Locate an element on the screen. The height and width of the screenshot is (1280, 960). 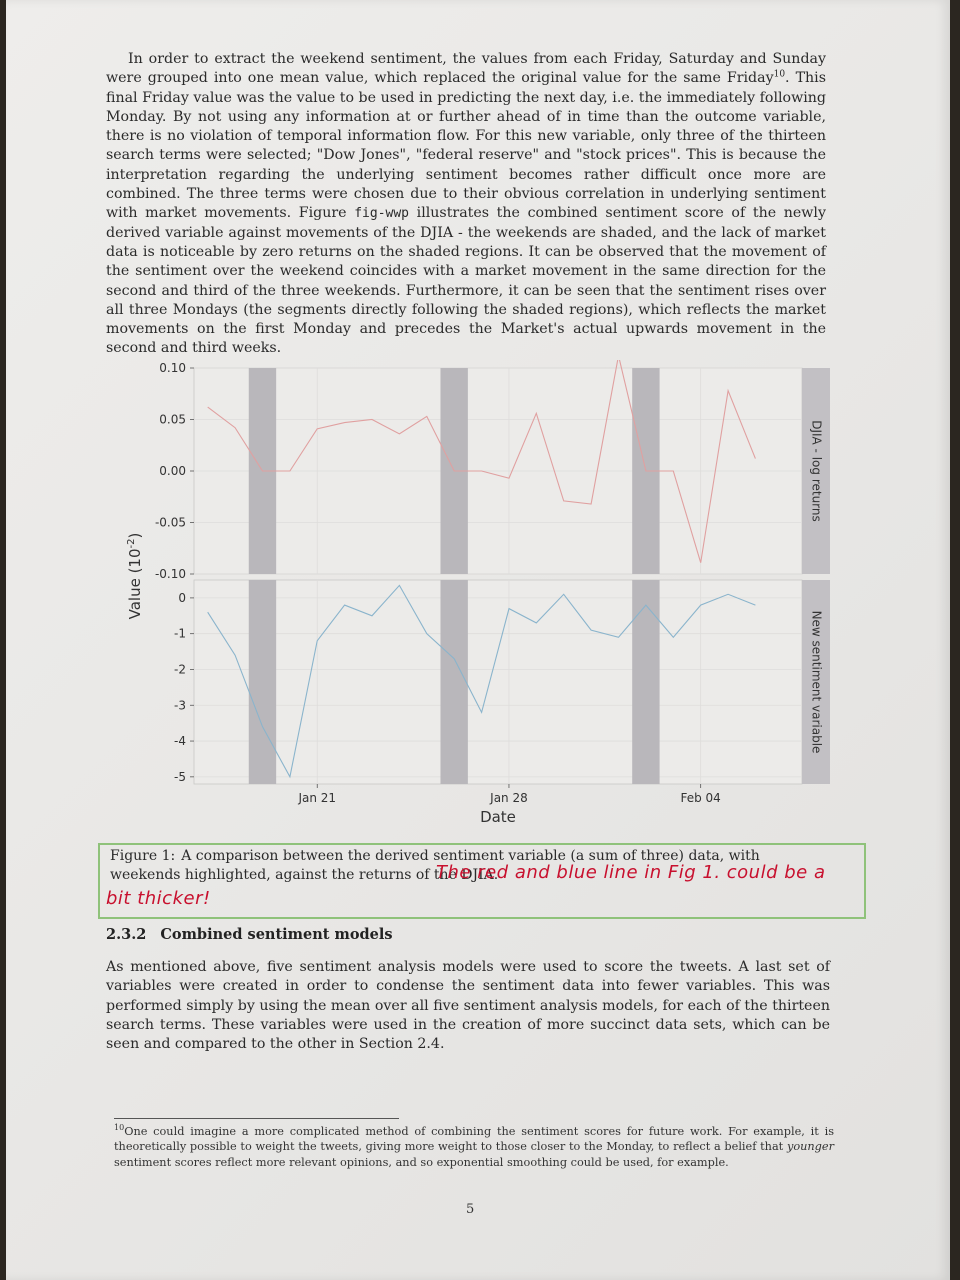
facet-strip-label: New sentiment variable is located at coordinates (817, 682).